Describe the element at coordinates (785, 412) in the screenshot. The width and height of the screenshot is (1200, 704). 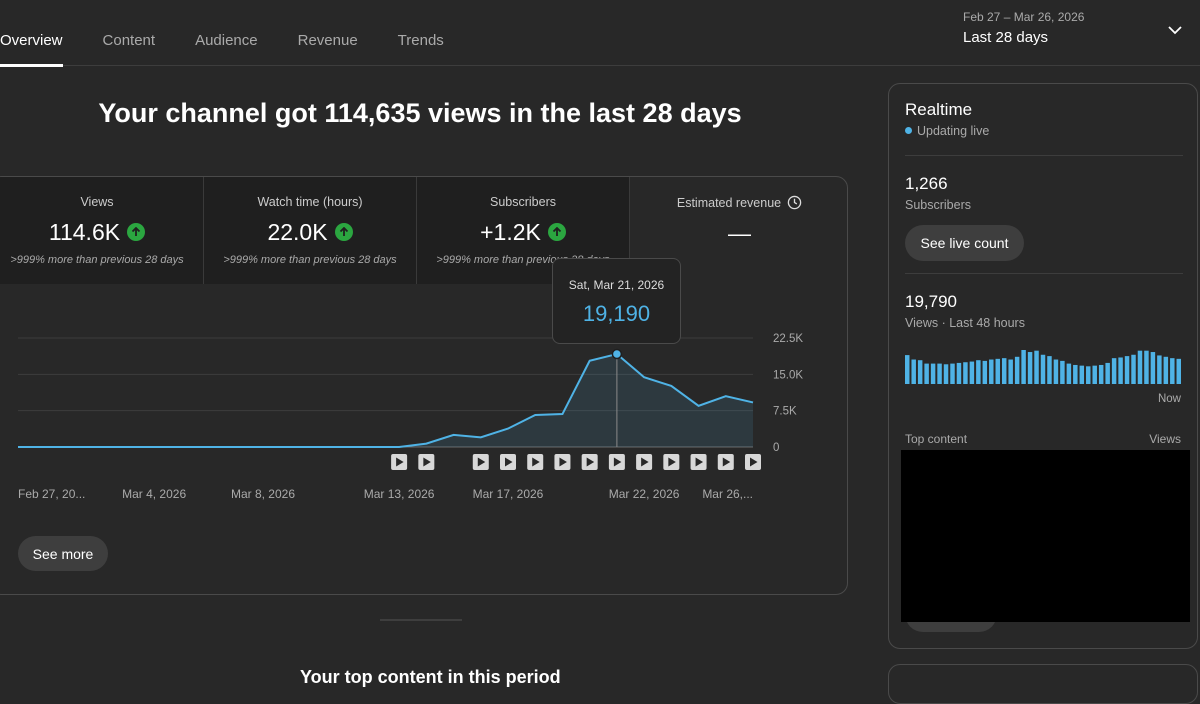
I see `y-tick-label: 7.5K` at that location.